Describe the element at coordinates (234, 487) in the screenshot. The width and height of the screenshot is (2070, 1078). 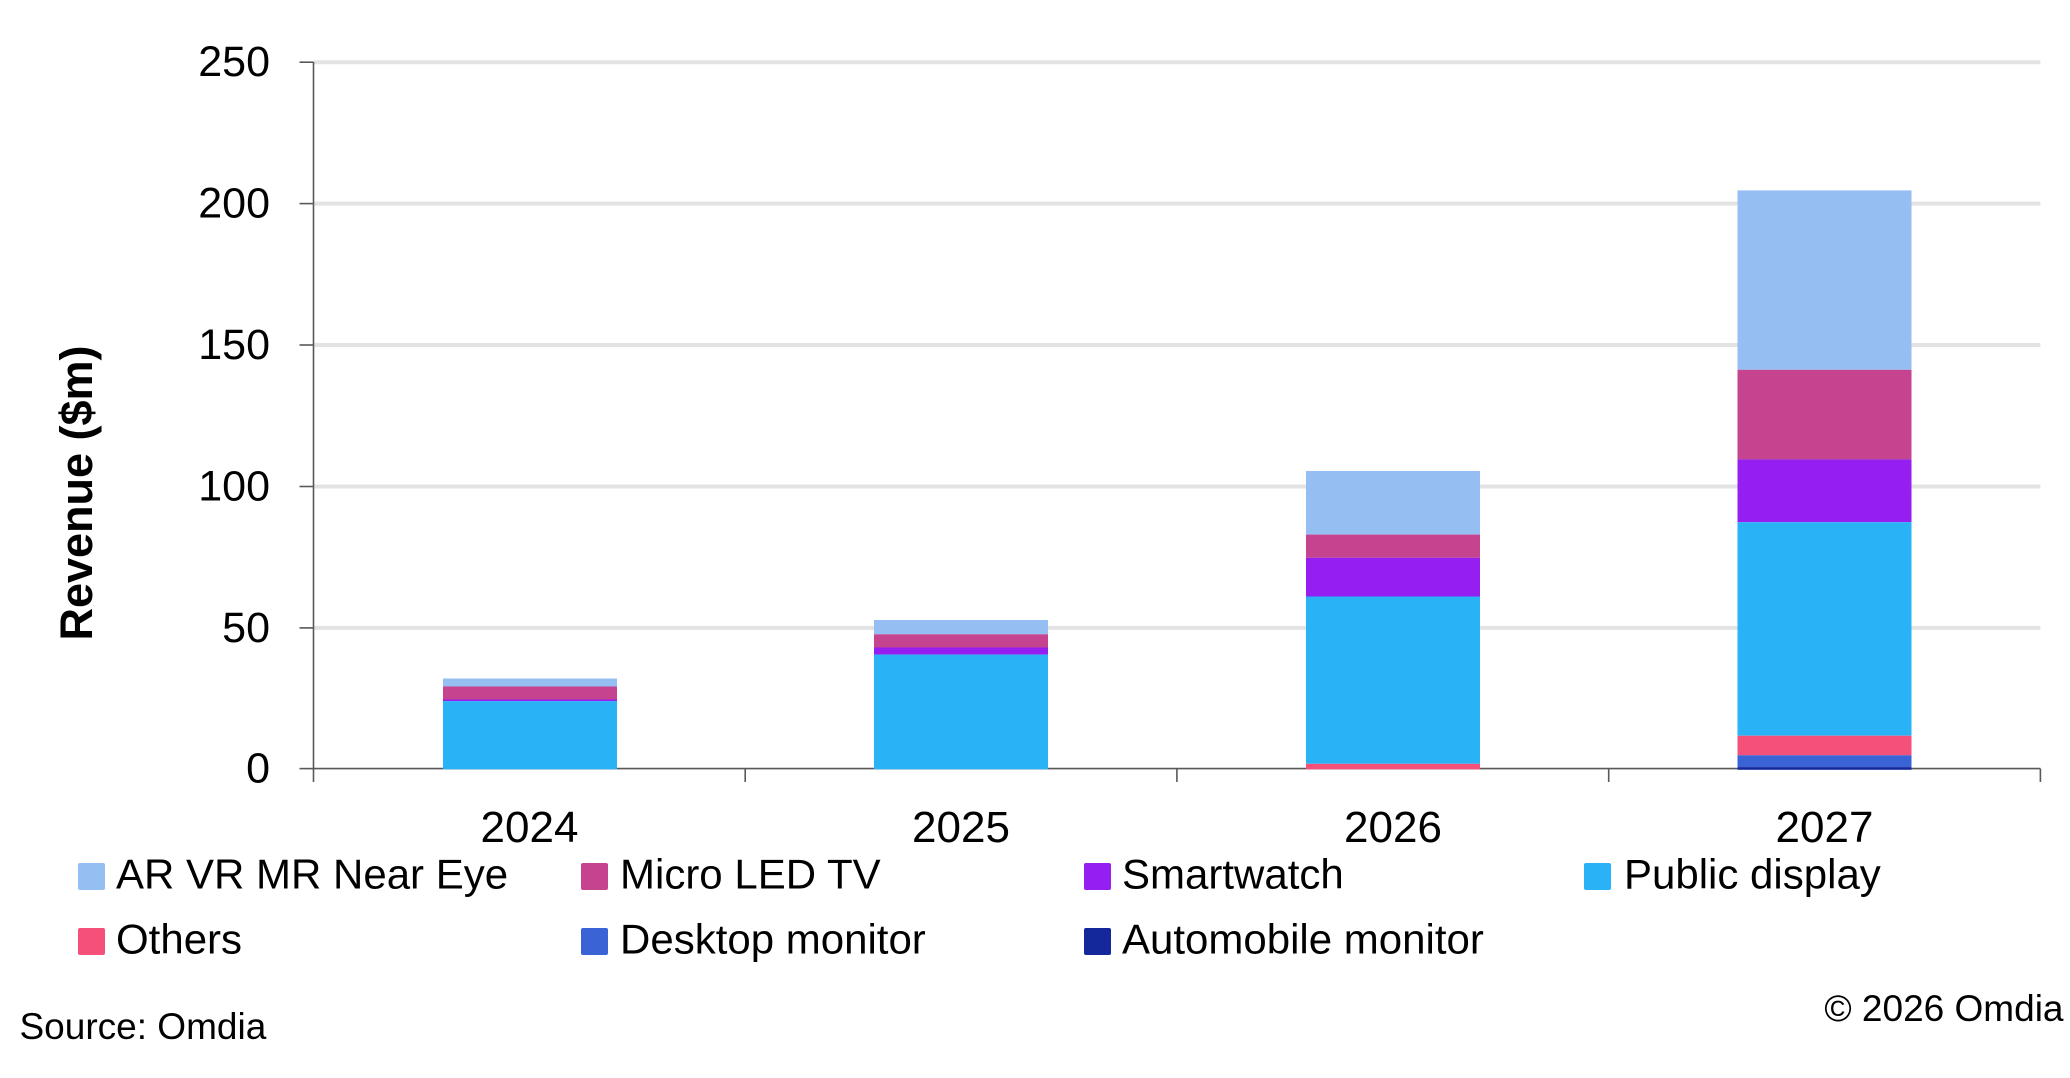
I see `svg-text: 100` at that location.